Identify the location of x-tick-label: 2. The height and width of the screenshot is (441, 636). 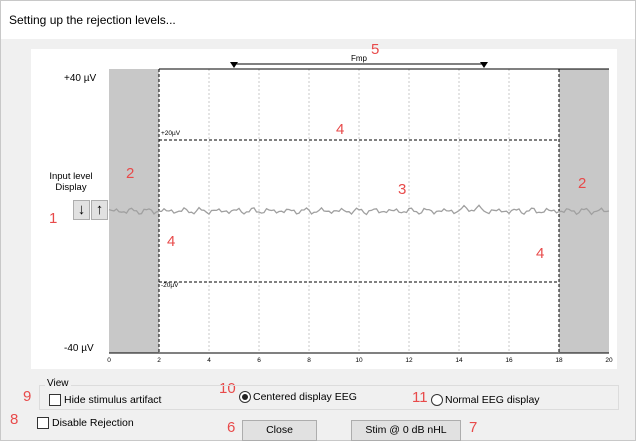
(159, 360).